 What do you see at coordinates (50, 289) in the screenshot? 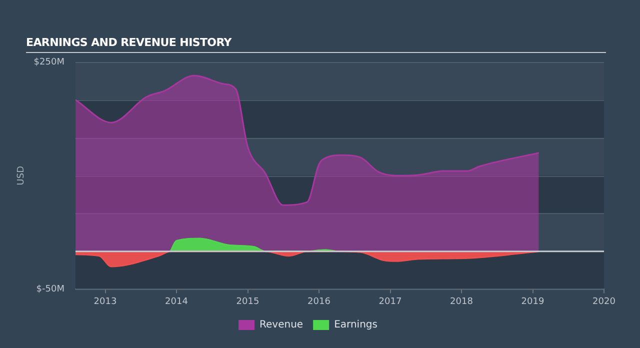
I see `y-tick-label: $-50M` at bounding box center [50, 289].